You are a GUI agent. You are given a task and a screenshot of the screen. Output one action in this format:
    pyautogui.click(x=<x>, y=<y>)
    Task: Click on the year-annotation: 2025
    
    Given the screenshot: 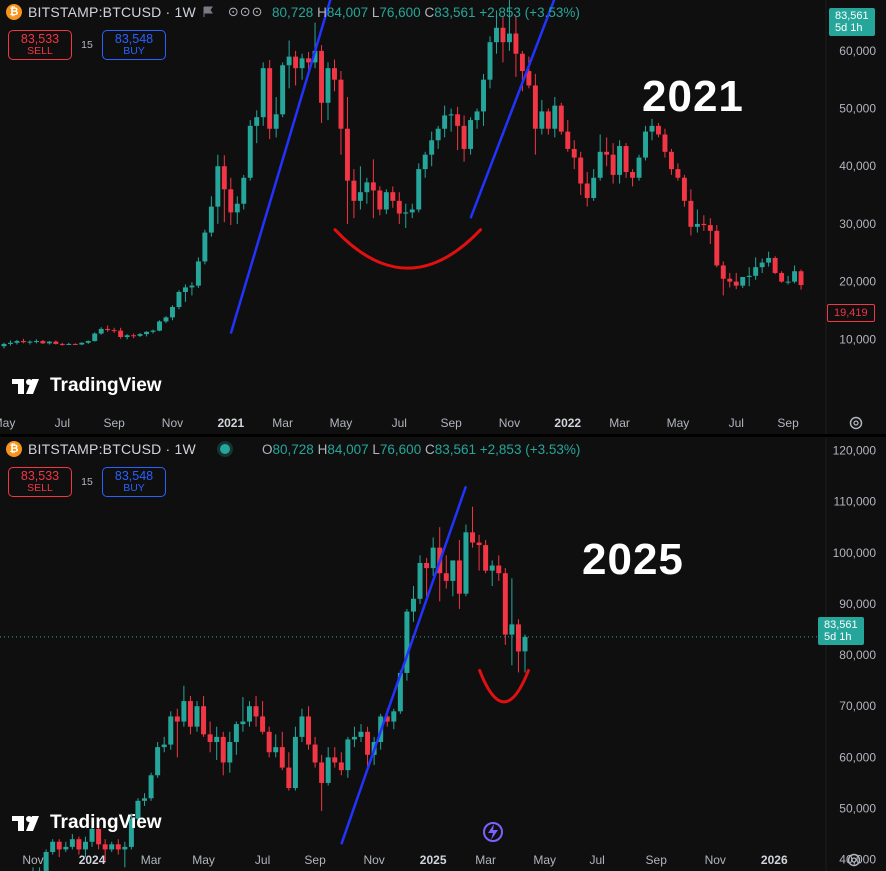 What is the action you would take?
    pyautogui.click(x=633, y=559)
    